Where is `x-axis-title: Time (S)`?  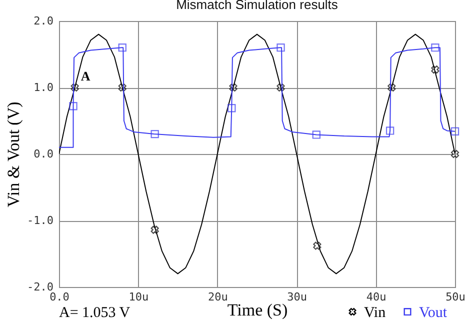
x-axis-title: Time (S) is located at coordinates (257, 310).